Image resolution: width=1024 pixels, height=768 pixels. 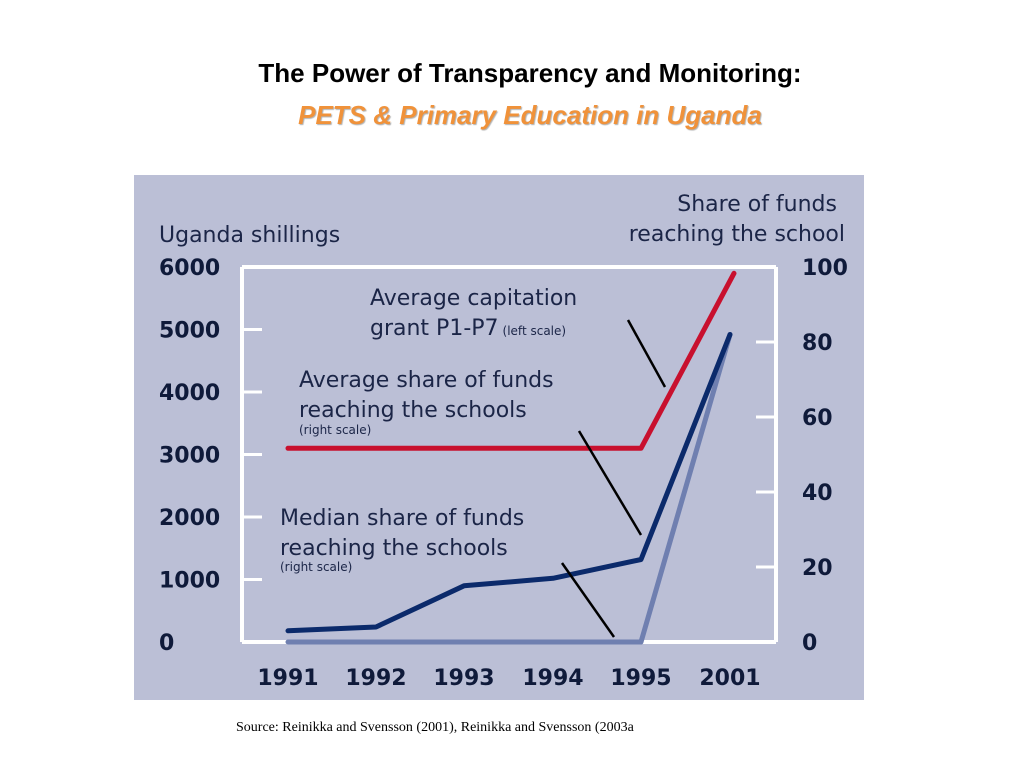 I want to click on left-axis-title: Uganda shillings, so click(x=249, y=235).